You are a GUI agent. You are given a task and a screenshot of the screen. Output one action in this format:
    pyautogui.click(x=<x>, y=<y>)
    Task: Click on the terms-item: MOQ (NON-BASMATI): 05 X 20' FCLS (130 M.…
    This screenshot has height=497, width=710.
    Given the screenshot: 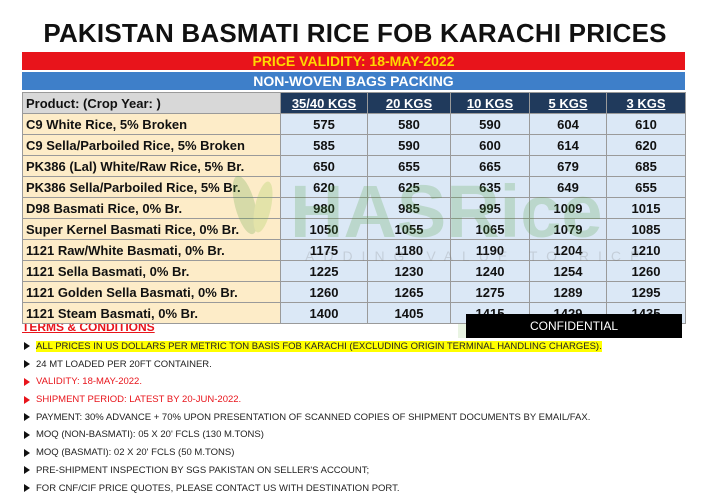 What is the action you would take?
    pyautogui.click(x=357, y=435)
    